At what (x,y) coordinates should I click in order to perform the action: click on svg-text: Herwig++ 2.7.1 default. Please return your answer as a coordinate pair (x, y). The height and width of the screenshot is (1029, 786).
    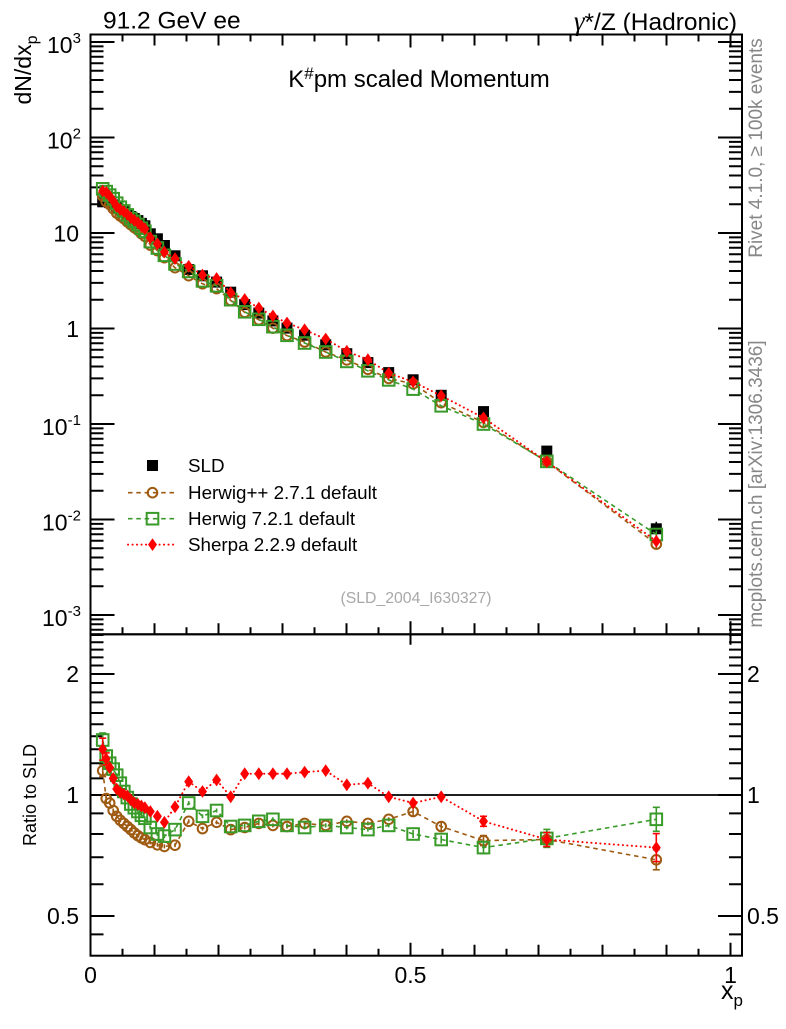
    Looking at the image, I should click on (283, 492).